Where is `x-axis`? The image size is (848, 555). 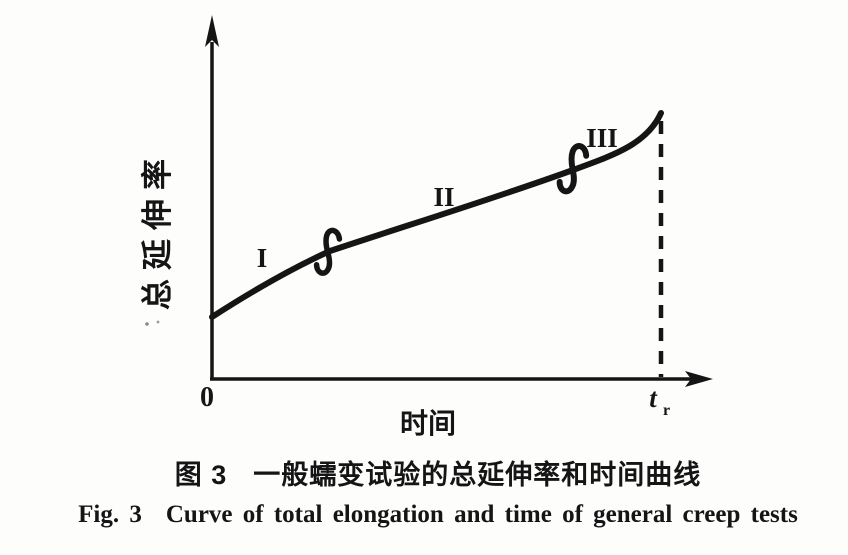
x-axis is located at coordinates (461, 379).